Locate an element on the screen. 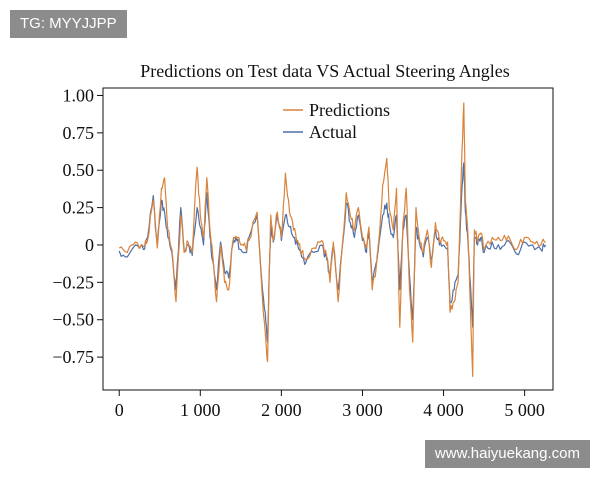 Image resolution: width=600 pixels, height=480 pixels. y-tick-label: 0.25 is located at coordinates (79, 208).